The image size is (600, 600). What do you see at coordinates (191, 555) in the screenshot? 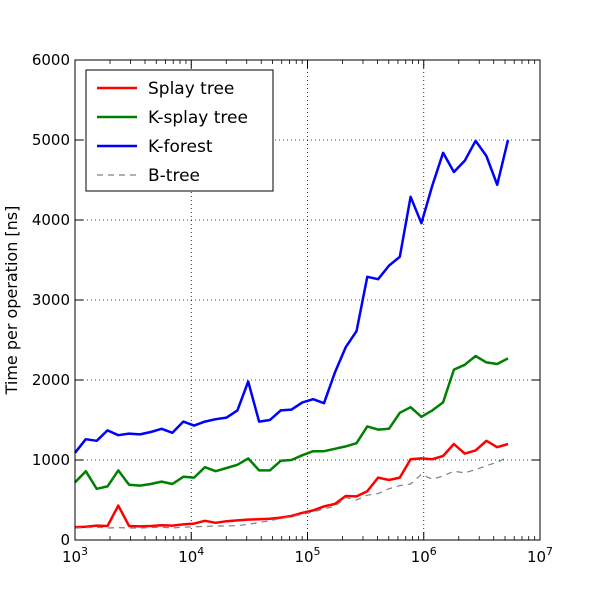
I see `x-tick-label: 10⁴` at bounding box center [191, 555].